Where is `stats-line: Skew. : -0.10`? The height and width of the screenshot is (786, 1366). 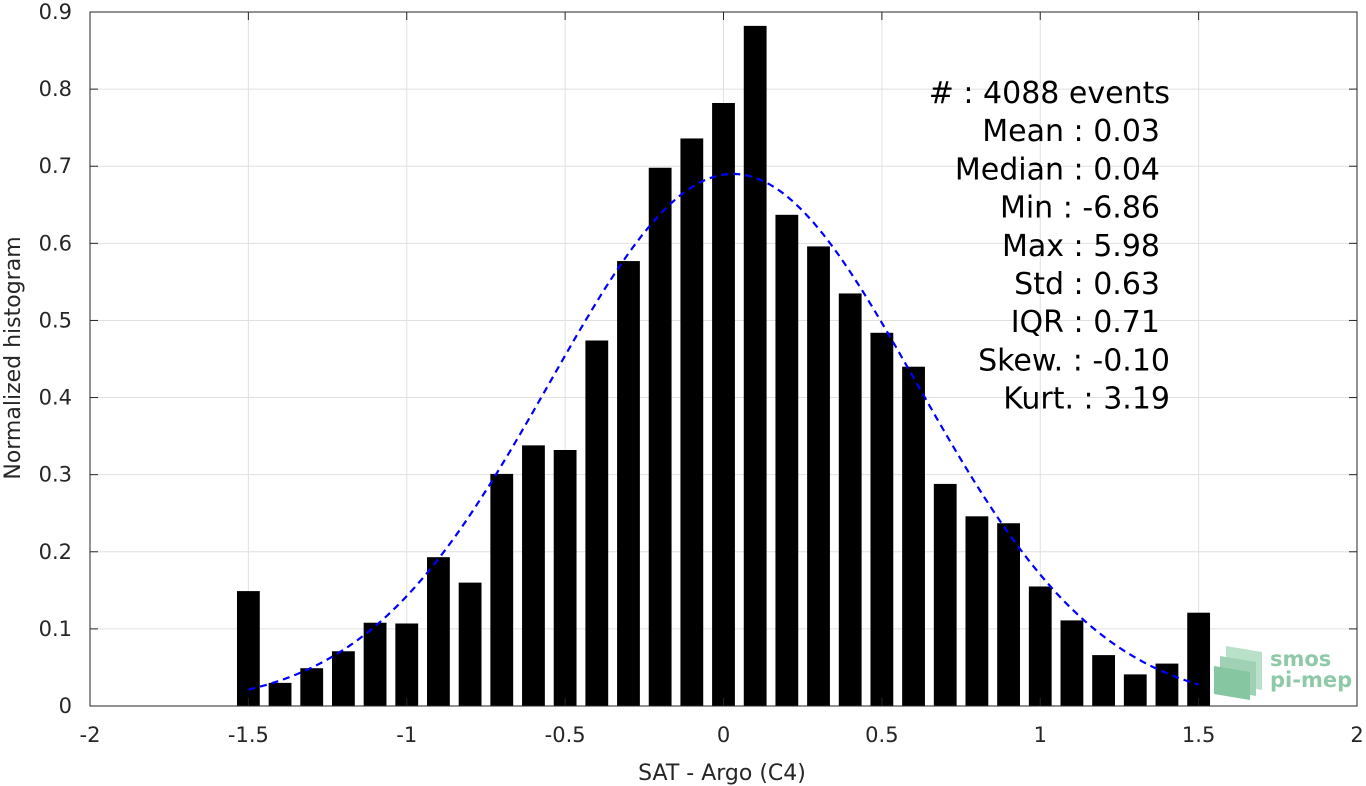 stats-line: Skew. : -0.10 is located at coordinates (1074, 360).